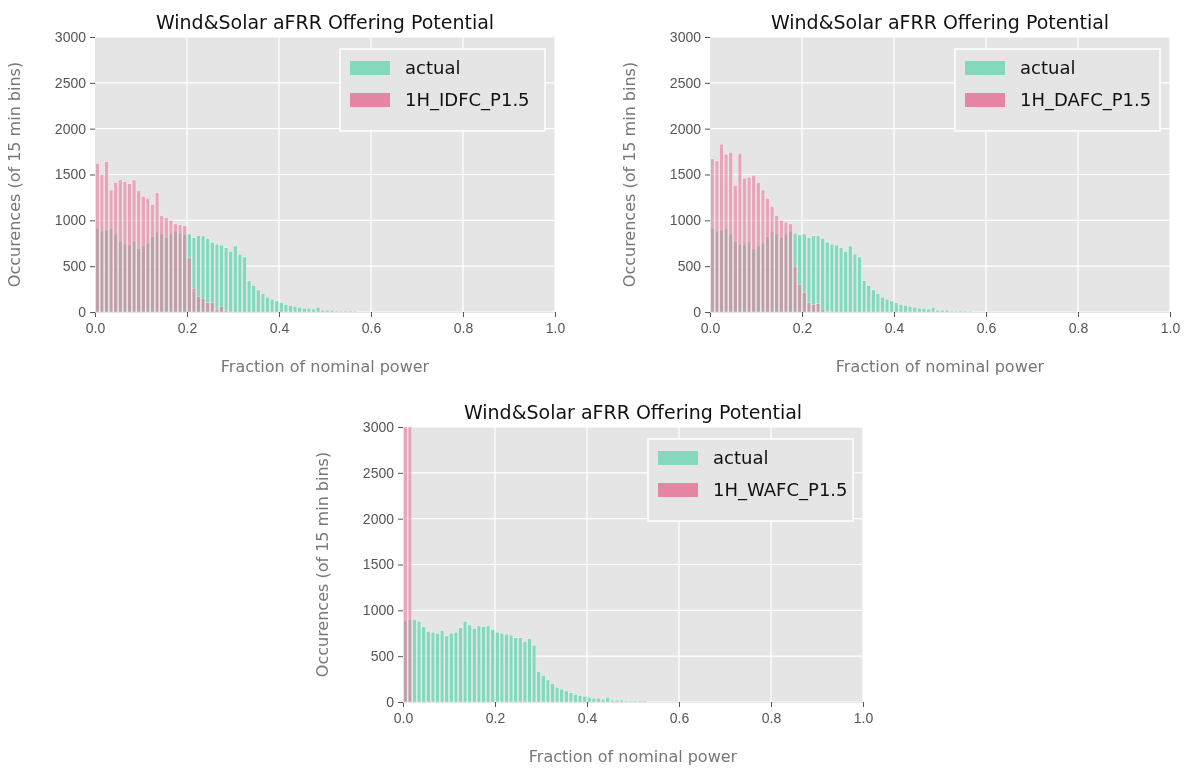  I want to click on legend-label: 1H_DAFC_P1.5, so click(1086, 100).